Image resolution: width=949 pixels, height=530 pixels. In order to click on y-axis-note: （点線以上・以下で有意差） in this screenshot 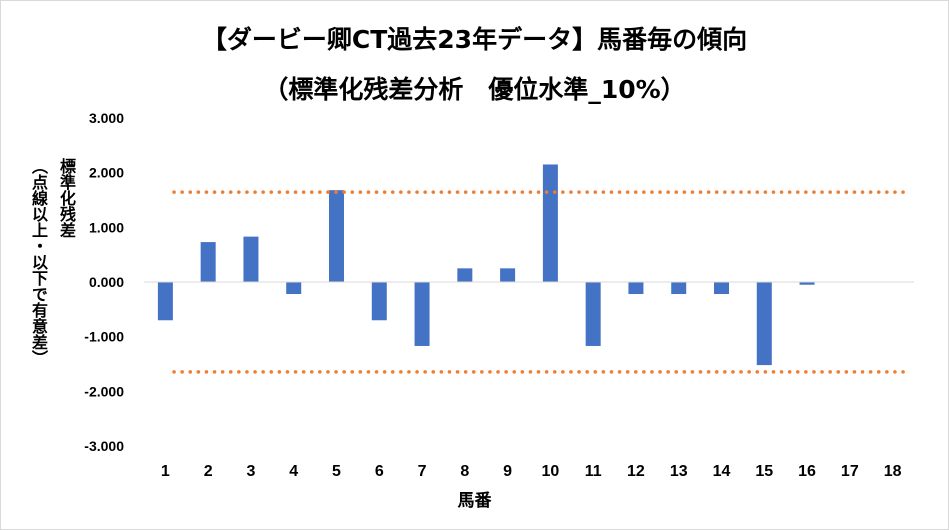, I will do `click(38, 262)`.